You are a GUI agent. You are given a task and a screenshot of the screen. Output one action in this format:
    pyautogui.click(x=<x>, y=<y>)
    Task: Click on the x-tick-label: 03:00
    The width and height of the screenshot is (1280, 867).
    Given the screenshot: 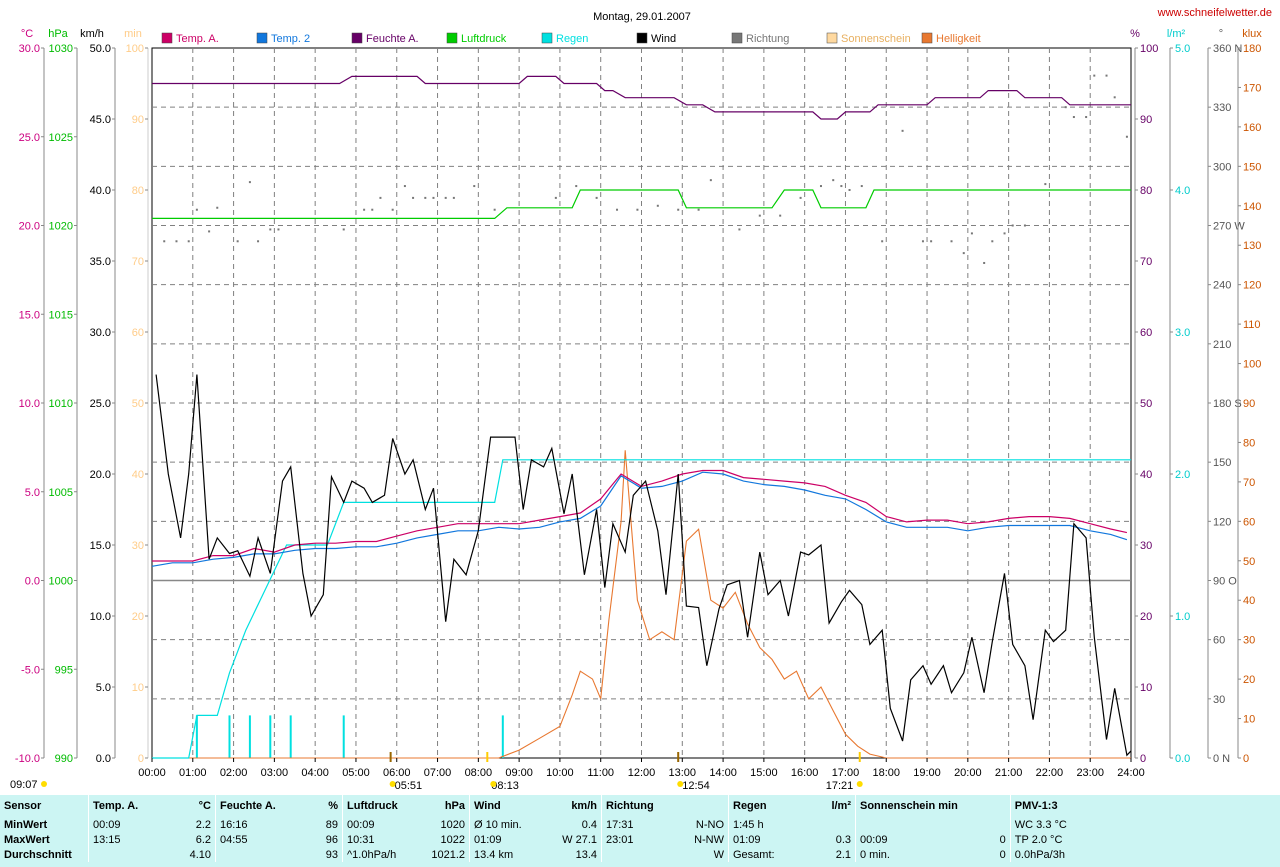 What is the action you would take?
    pyautogui.click(x=275, y=773)
    